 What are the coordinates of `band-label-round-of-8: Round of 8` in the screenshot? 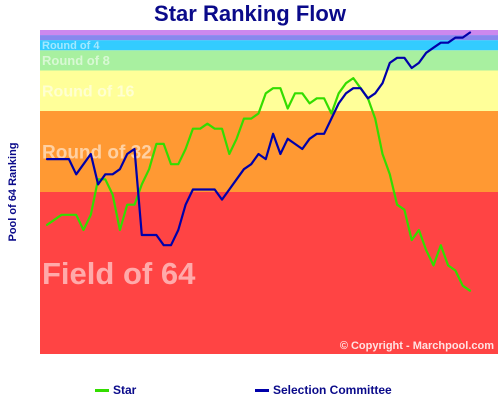 It's located at (76, 60).